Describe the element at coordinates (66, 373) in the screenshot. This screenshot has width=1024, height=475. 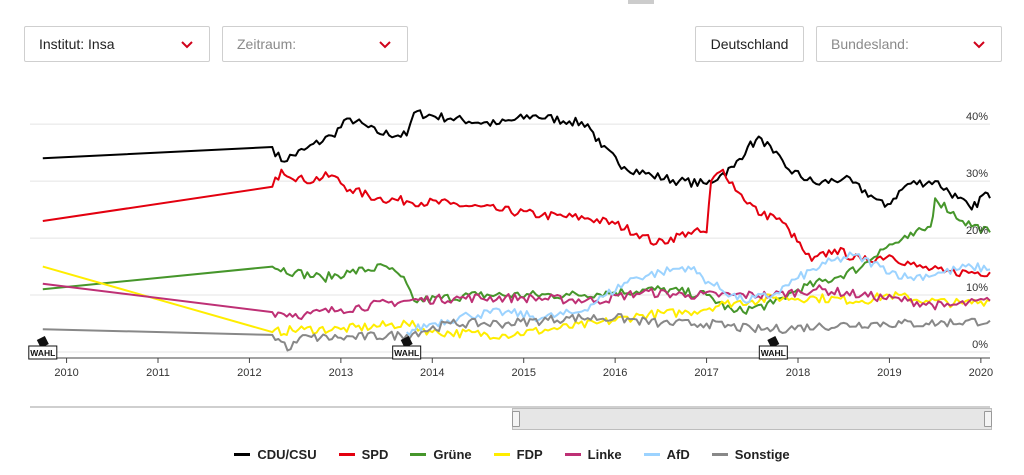
I see `x-tick-label: 2010` at that location.